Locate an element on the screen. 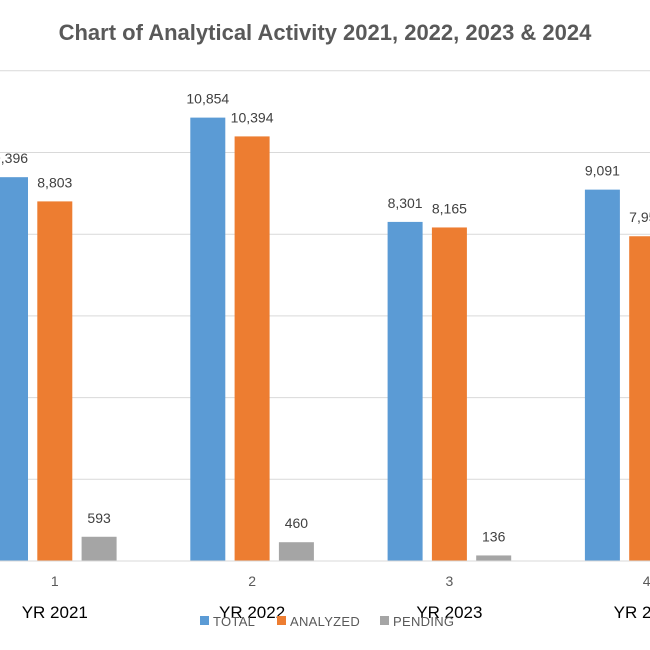 The width and height of the screenshot is (650, 650). legend: TOTAL ANALYZED PENDING is located at coordinates (327, 621).